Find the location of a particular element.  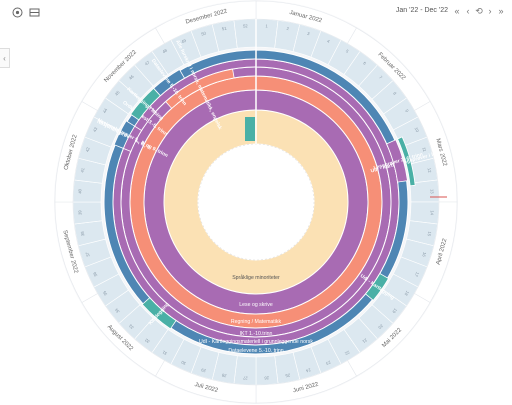

ring-label: IKT 1.-10.trinn is located at coordinates (256, 334).